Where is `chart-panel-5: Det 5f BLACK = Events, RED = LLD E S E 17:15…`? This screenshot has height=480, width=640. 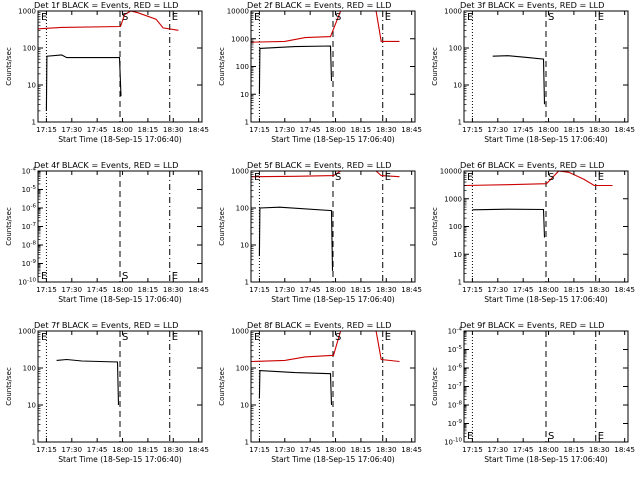 chart-panel-5: Det 5f BLACK = Events, RED = LLD E S E 17:15… is located at coordinates (320, 232).